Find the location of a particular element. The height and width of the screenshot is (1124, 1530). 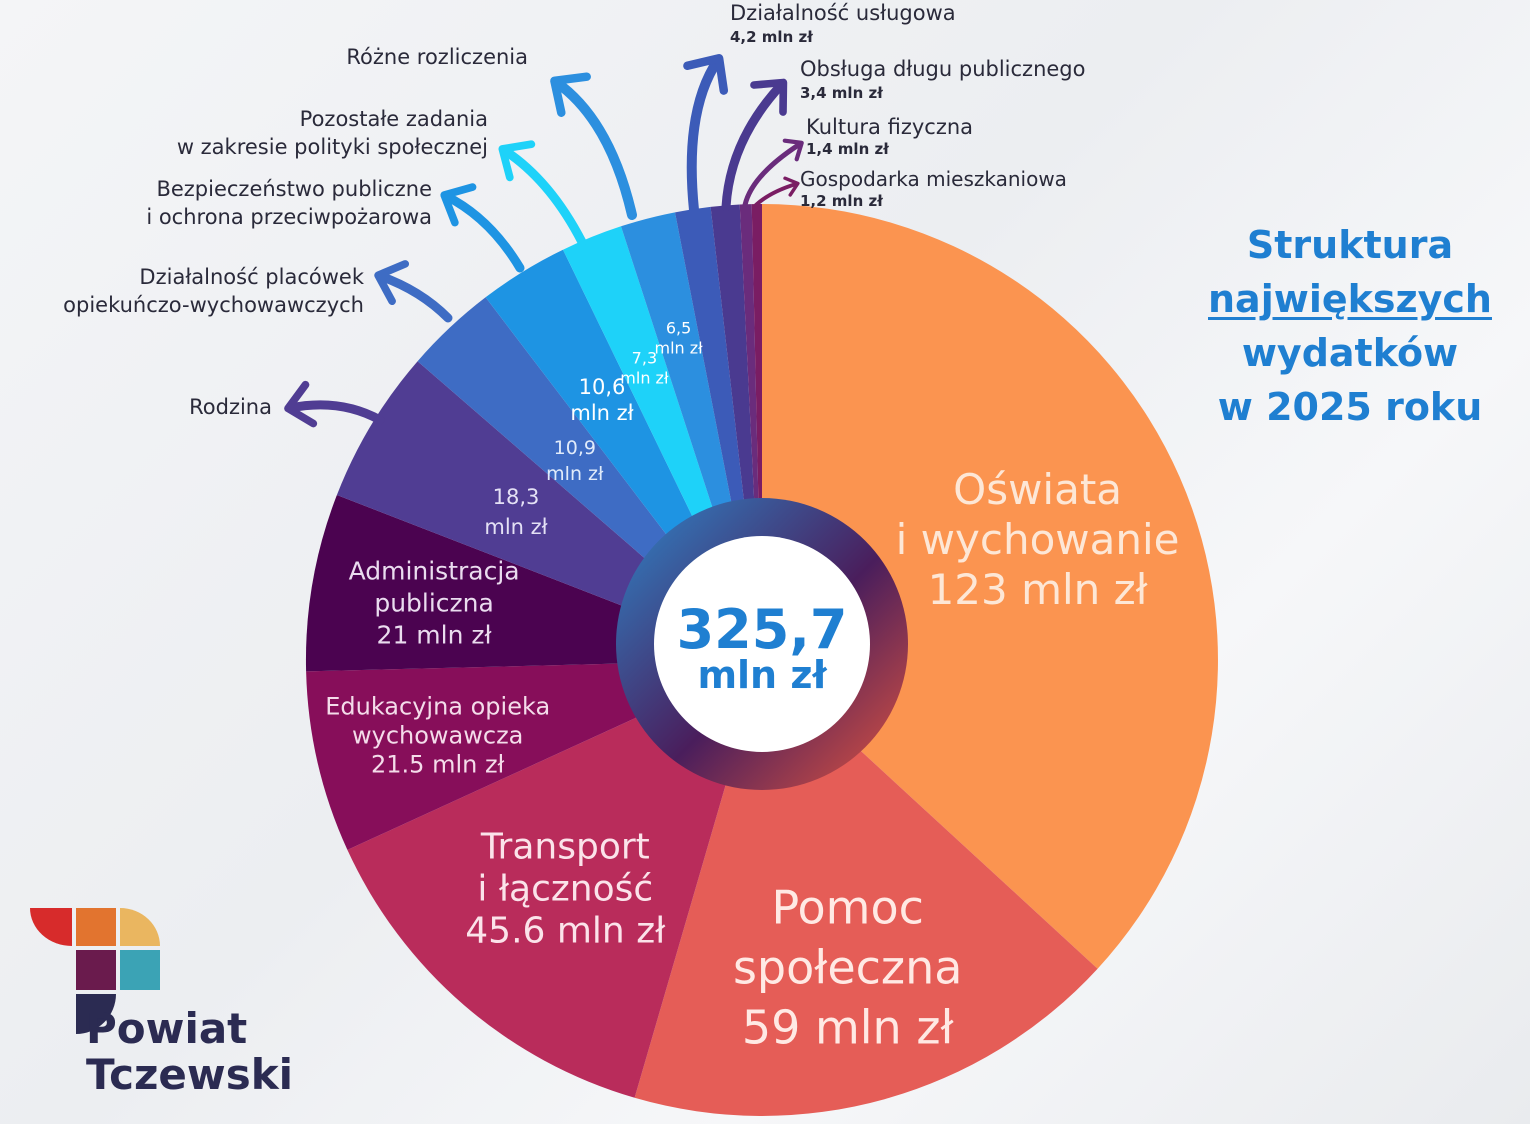

callout-line: Pozostałe zadania is located at coordinates (394, 119).